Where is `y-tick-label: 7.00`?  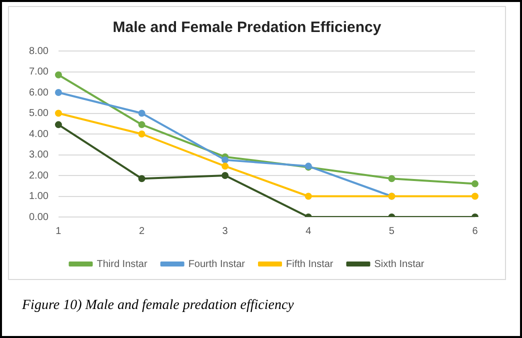
y-tick-label: 7.00 is located at coordinates (38, 72).